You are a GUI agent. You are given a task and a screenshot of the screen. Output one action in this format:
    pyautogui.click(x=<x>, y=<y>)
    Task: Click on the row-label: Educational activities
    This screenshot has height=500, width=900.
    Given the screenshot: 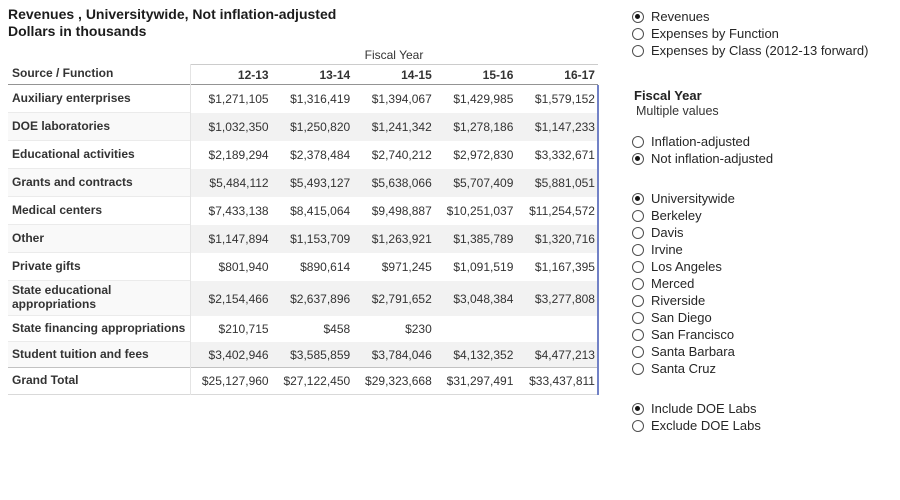 What is the action you would take?
    pyautogui.click(x=99, y=155)
    